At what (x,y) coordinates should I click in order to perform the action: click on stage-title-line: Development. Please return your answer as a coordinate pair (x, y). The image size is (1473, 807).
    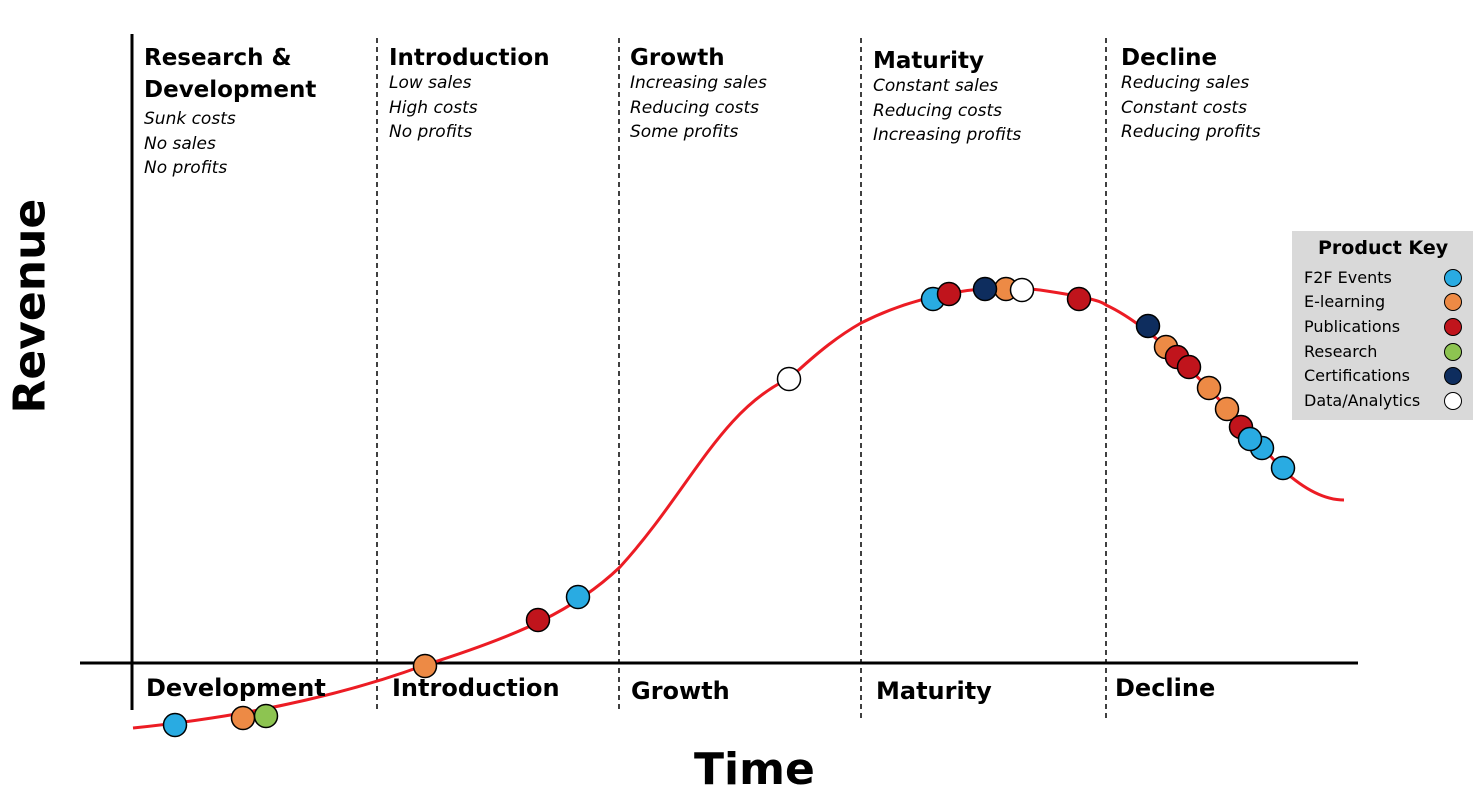
    Looking at the image, I should click on (230, 90).